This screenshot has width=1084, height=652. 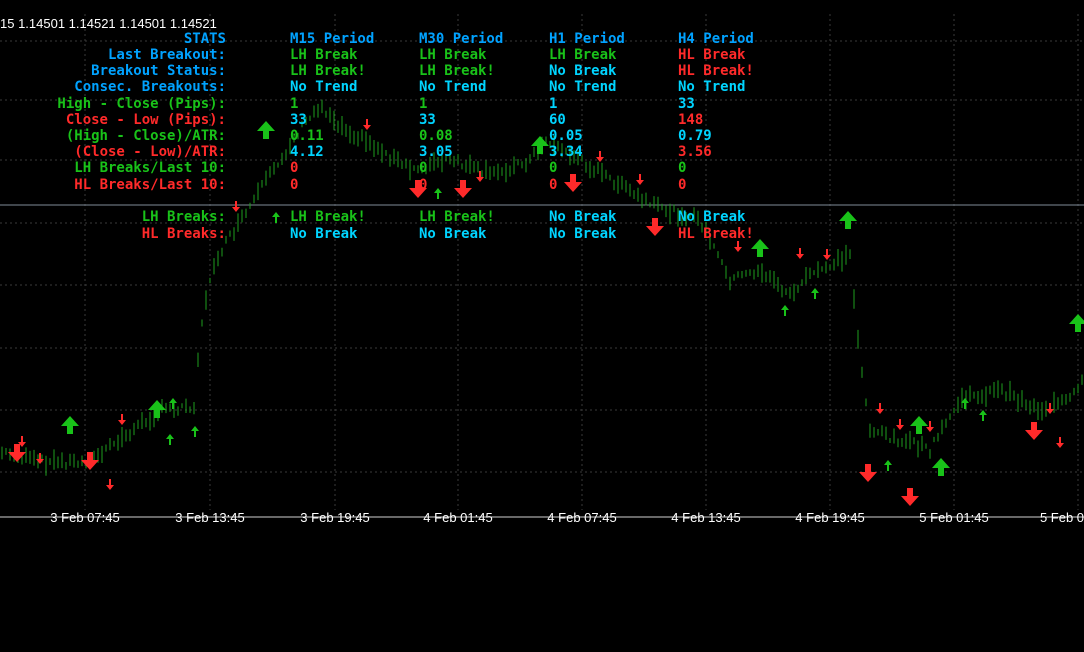 I want to click on x-axis-label: 3 Feb 19:45, so click(x=335, y=517).